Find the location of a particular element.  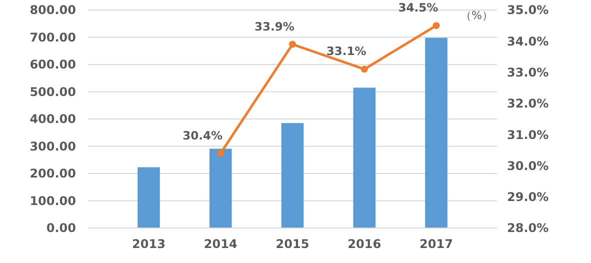

y2-tick-label: 34.0% is located at coordinates (528, 41).